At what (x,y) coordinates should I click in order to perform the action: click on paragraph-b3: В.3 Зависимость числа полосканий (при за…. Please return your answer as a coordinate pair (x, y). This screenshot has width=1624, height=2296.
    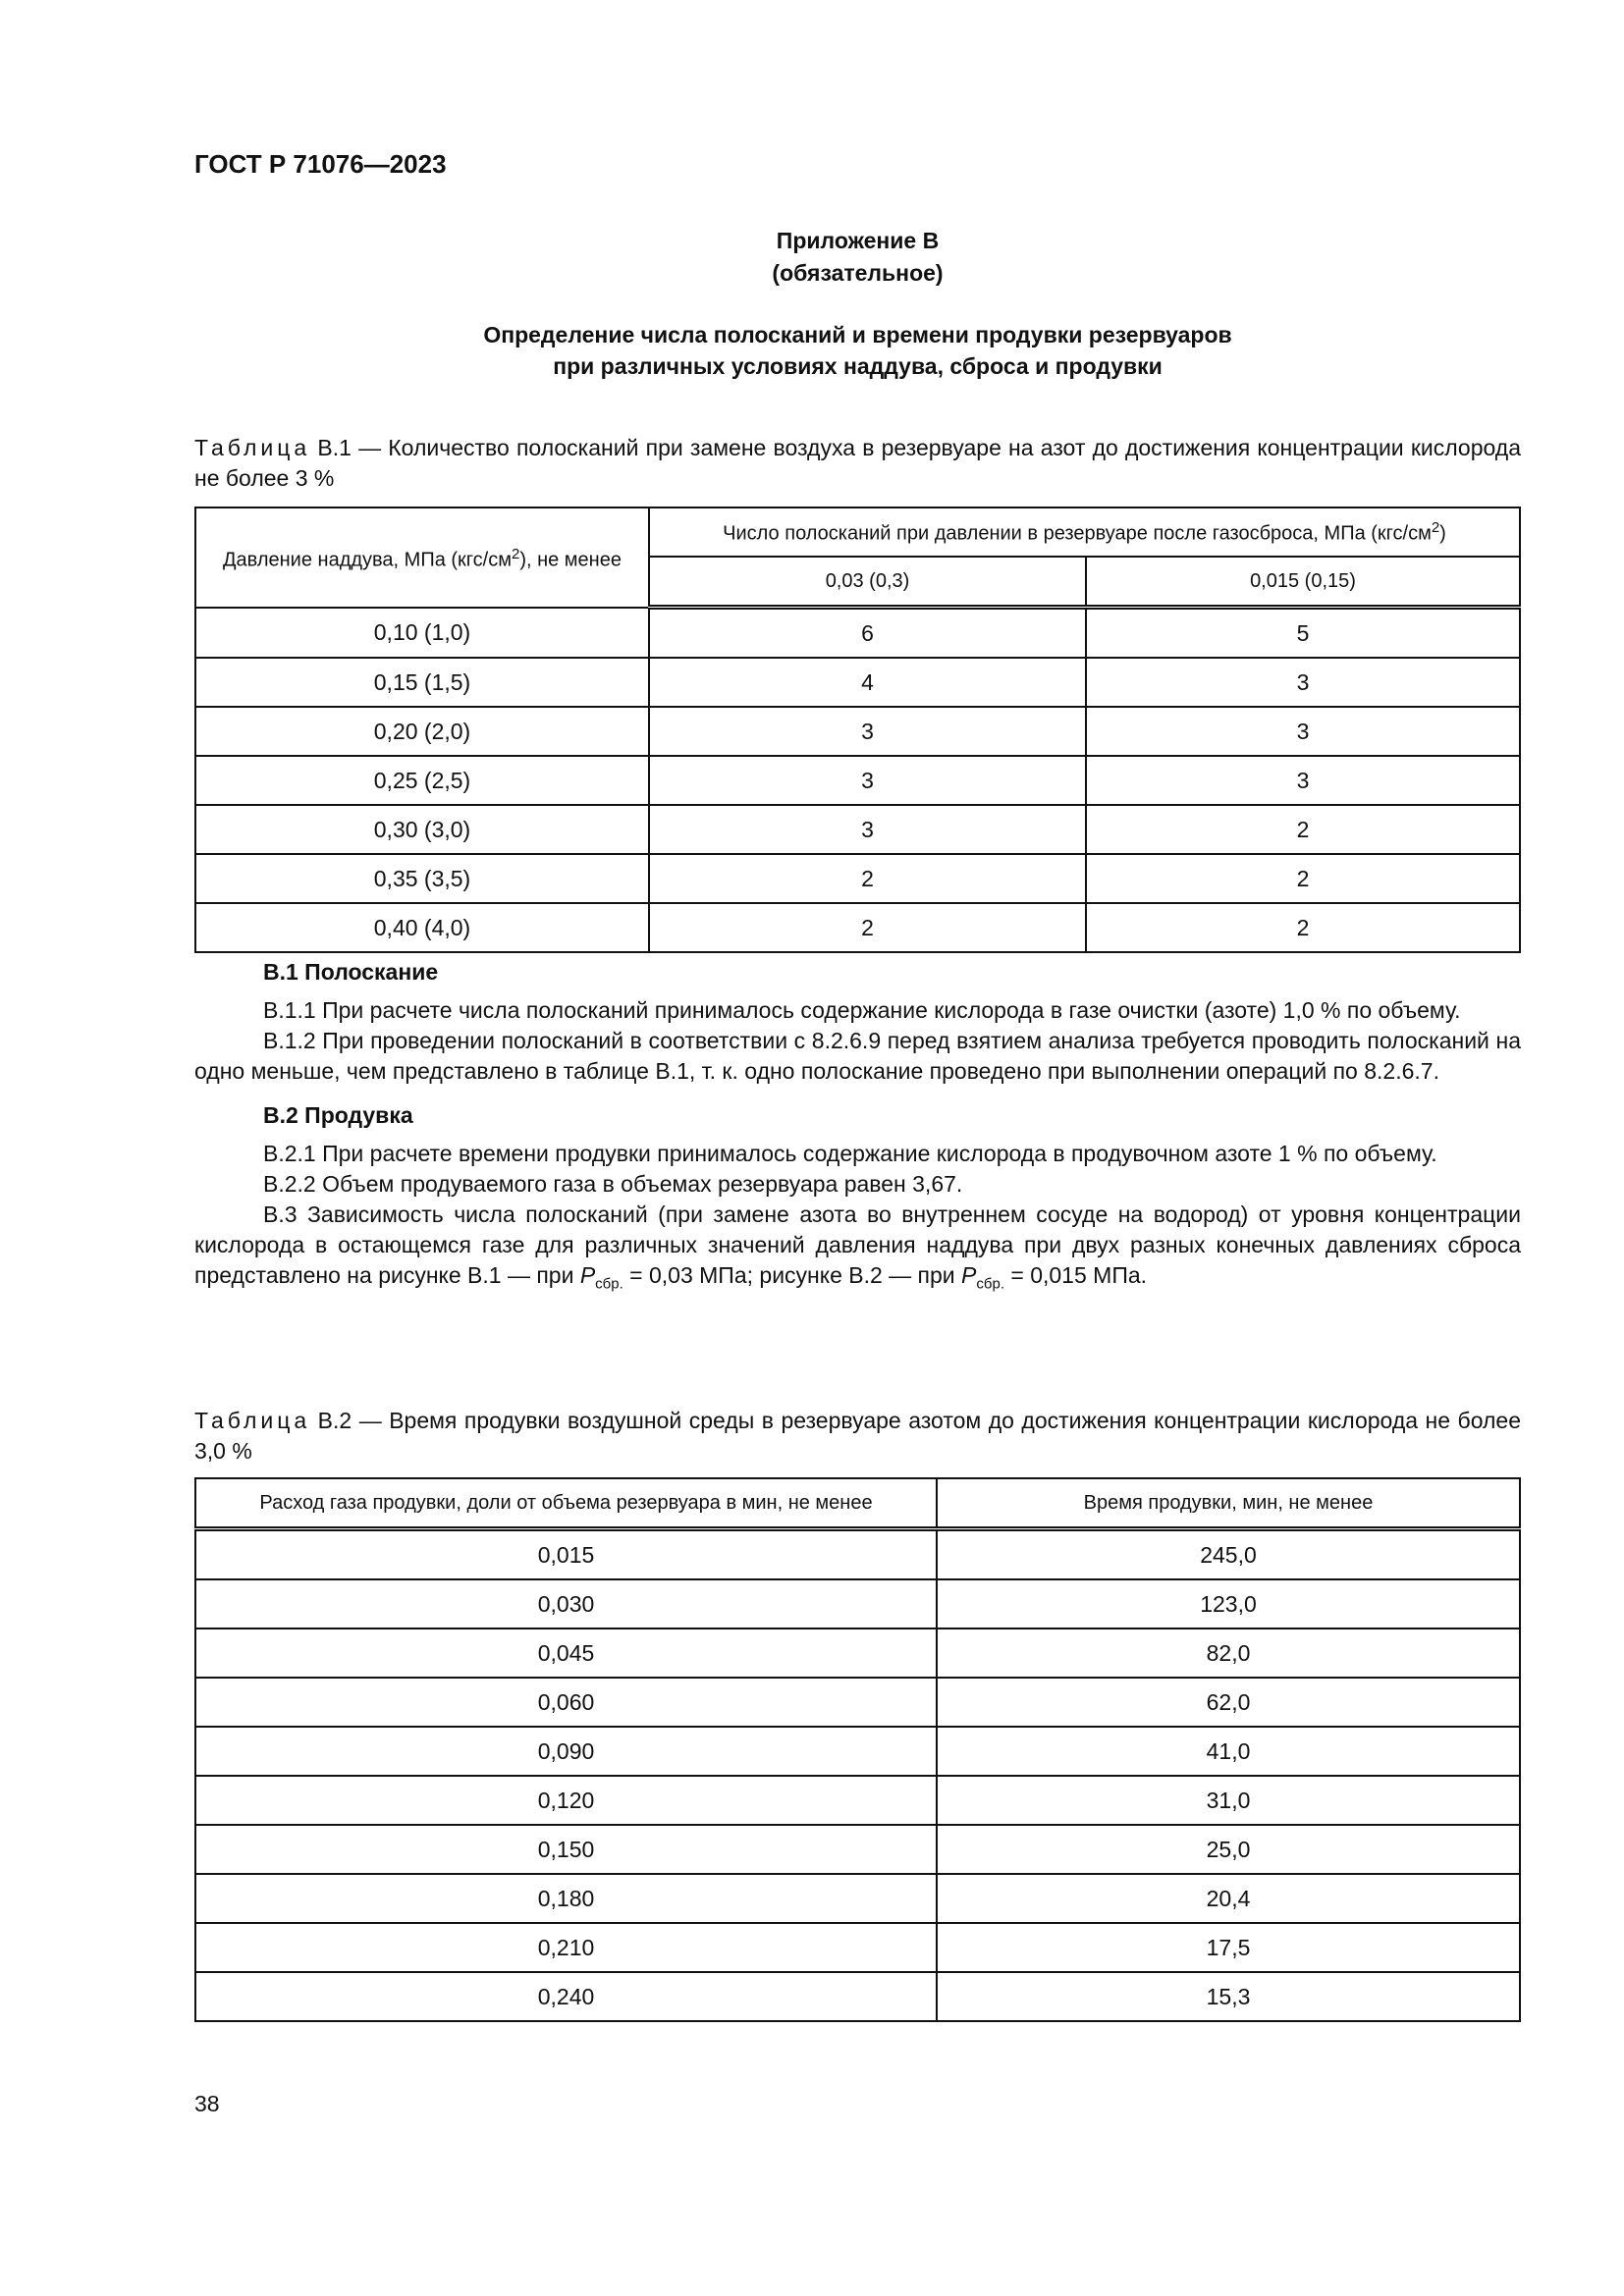
    Looking at the image, I should click on (857, 1247).